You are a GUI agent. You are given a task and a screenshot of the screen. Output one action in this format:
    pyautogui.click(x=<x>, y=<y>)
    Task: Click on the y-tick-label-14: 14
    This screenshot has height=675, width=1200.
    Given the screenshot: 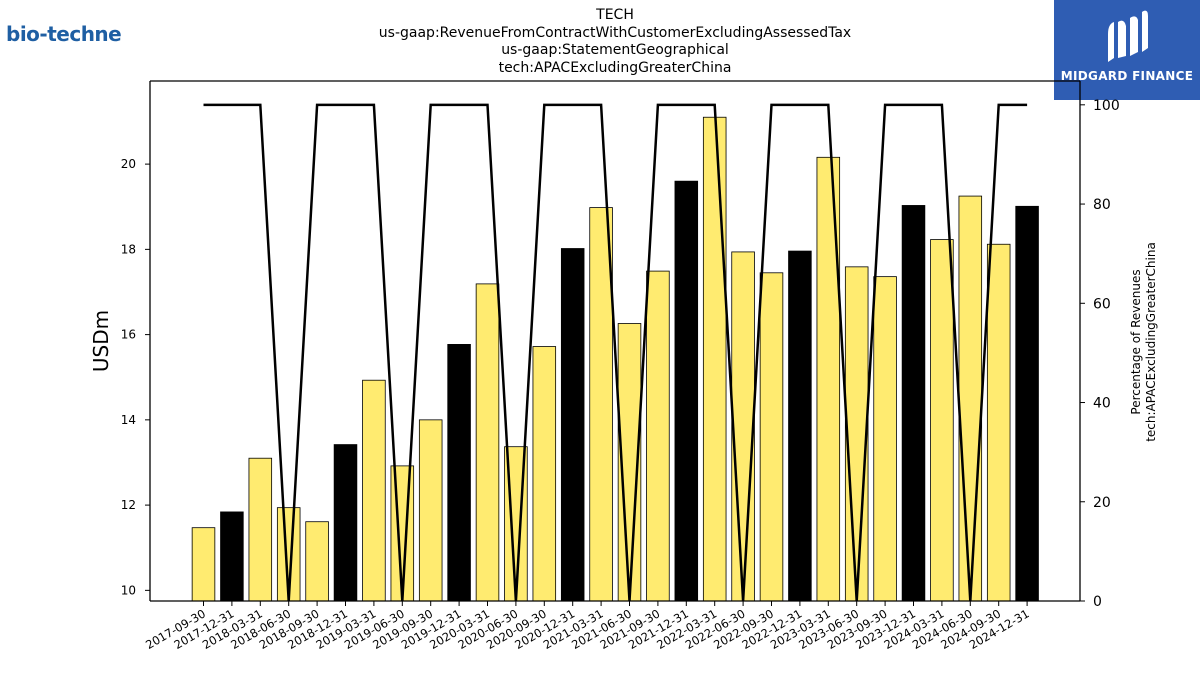 What is the action you would take?
    pyautogui.click(x=128, y=420)
    